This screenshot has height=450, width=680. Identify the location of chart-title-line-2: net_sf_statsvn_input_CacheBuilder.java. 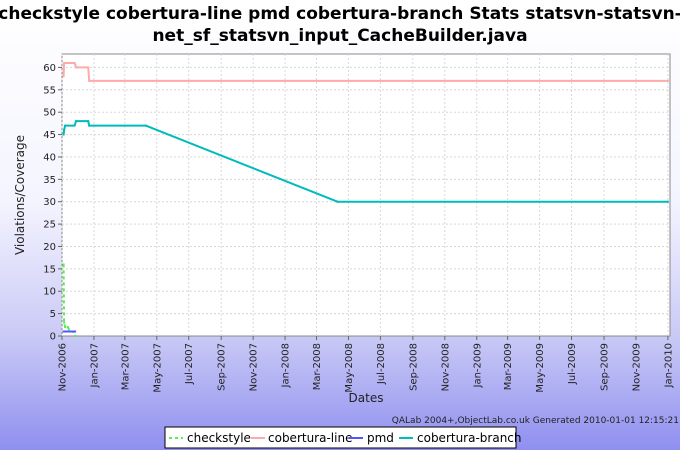
(339, 36).